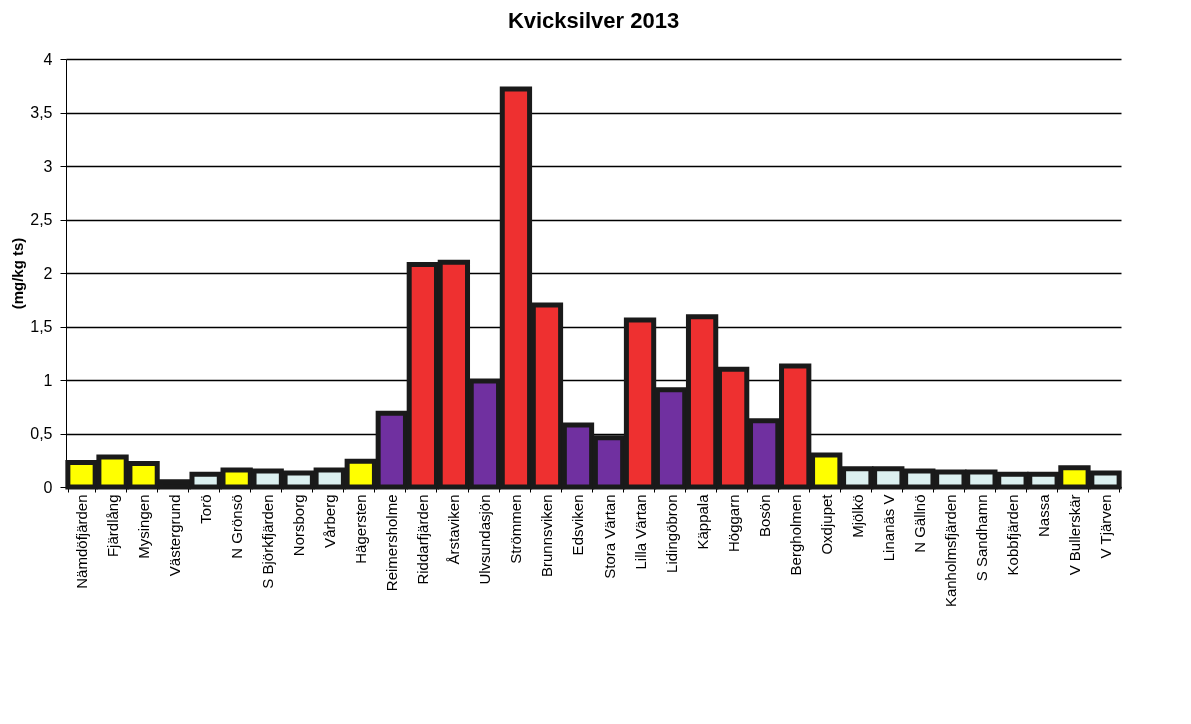 The width and height of the screenshot is (1191, 724). What do you see at coordinates (48, 59) in the screenshot?
I see `y-tick-label: 4` at bounding box center [48, 59].